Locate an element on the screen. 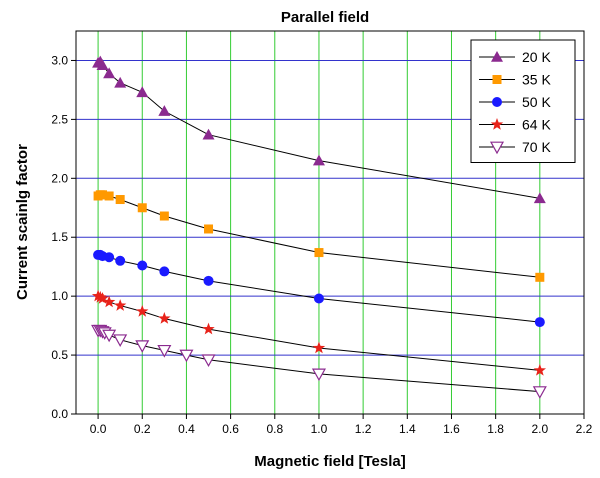 The height and width of the screenshot is (478, 600). x-tick-label: 0.2 is located at coordinates (142, 429).